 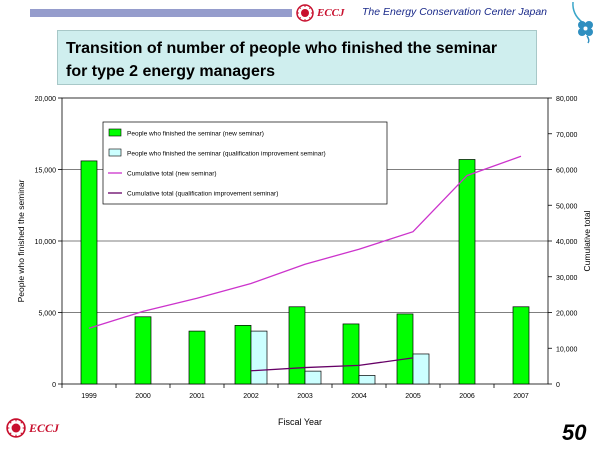 I want to click on x-tick-label: 2004, so click(x=359, y=396).